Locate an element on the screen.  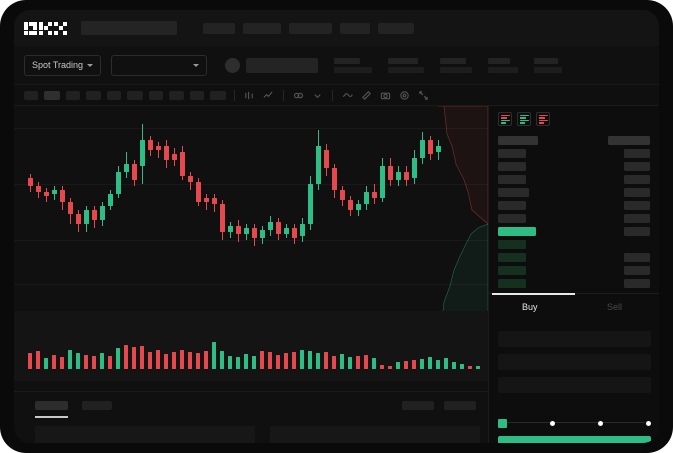
candlestick-chart-icon is located at coordinates (249, 95).